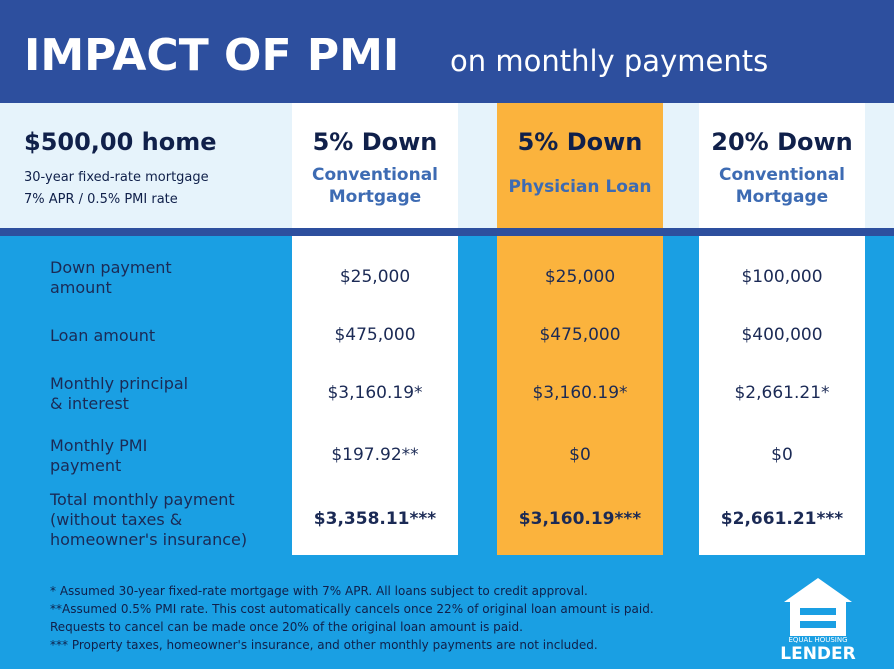 The height and width of the screenshot is (669, 894). What do you see at coordinates (212, 55) in the screenshot?
I see `title: IMPACT OF PMI` at bounding box center [212, 55].